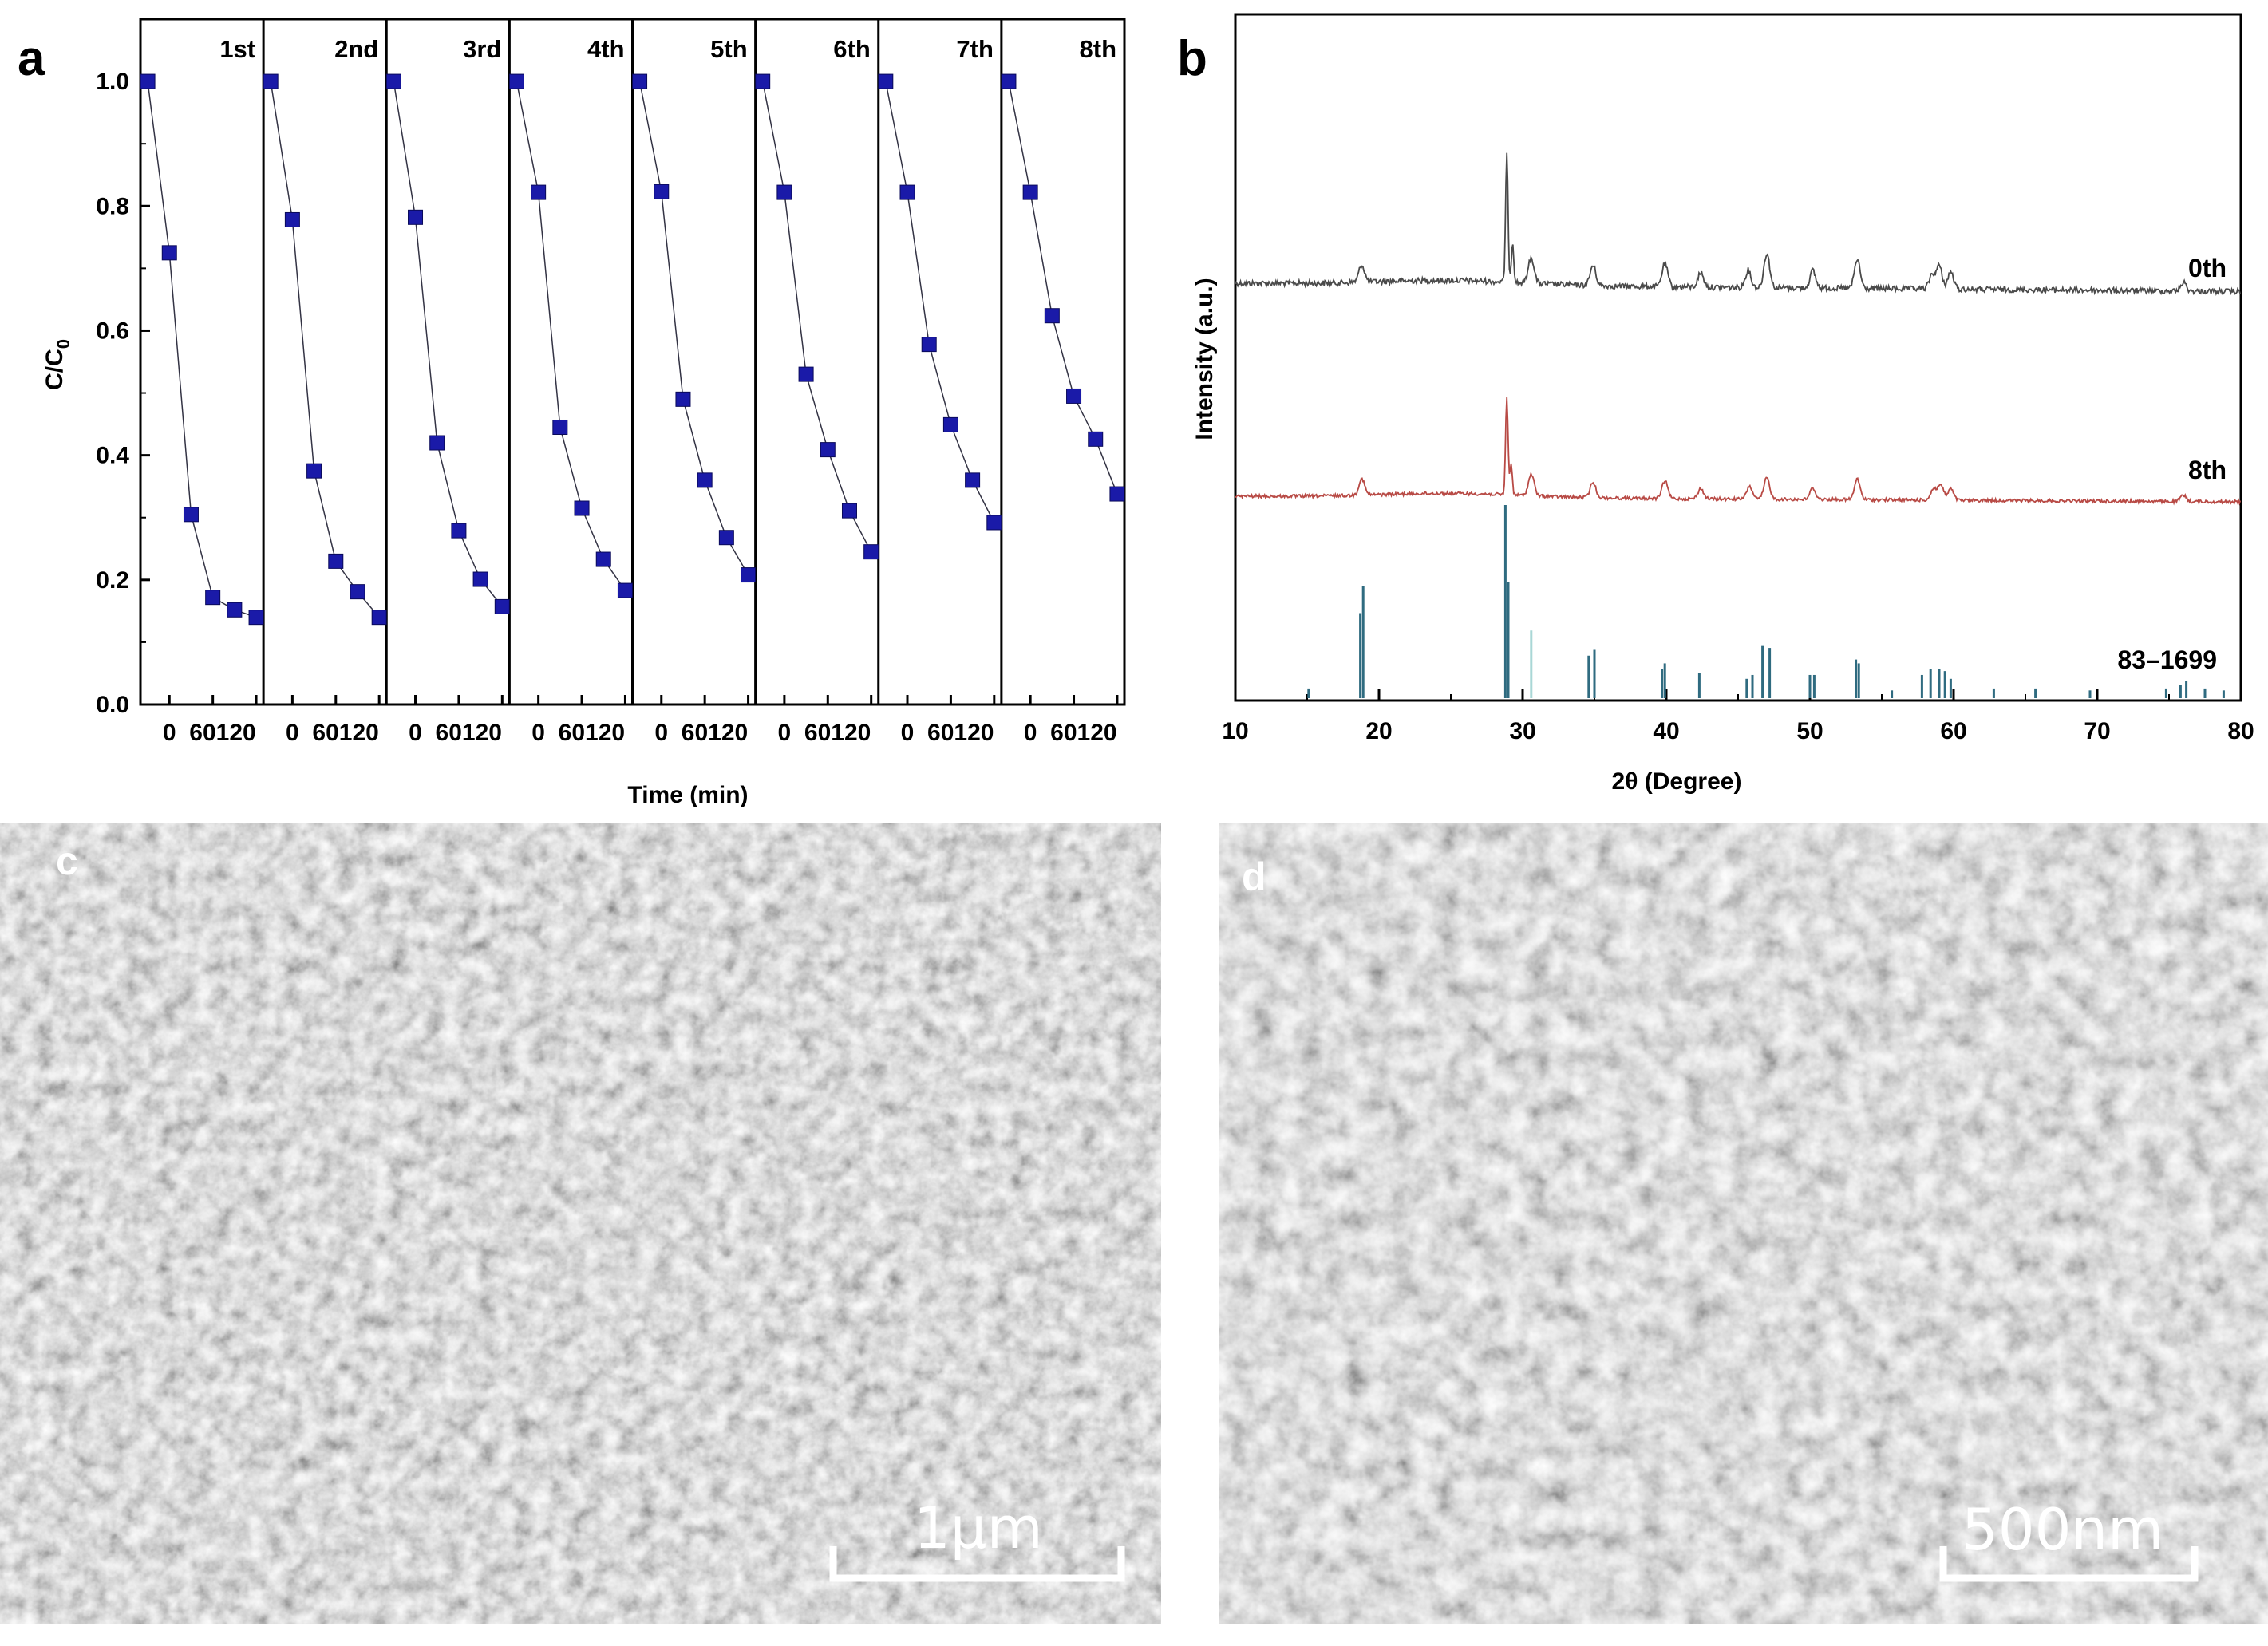  What do you see at coordinates (356, 49) in the screenshot?
I see `panel-a-cycle-label: 2nd` at bounding box center [356, 49].